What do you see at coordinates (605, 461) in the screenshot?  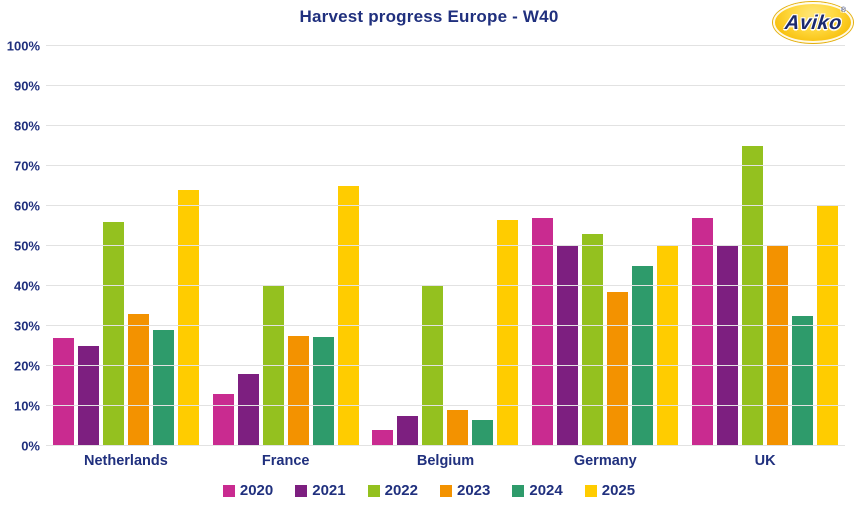 I see `x-axis-label-germany: Germany` at bounding box center [605, 461].